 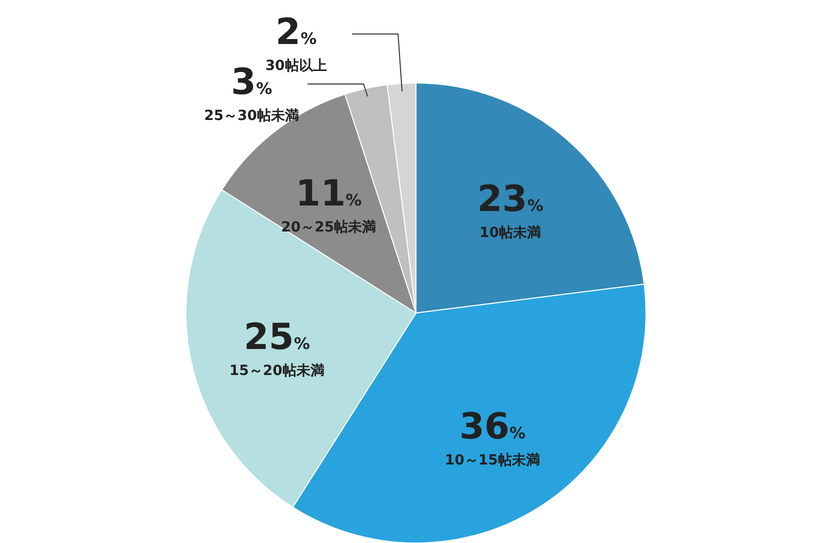 What do you see at coordinates (276, 371) in the screenshot?
I see `slice-label: 15～20帖未満` at bounding box center [276, 371].